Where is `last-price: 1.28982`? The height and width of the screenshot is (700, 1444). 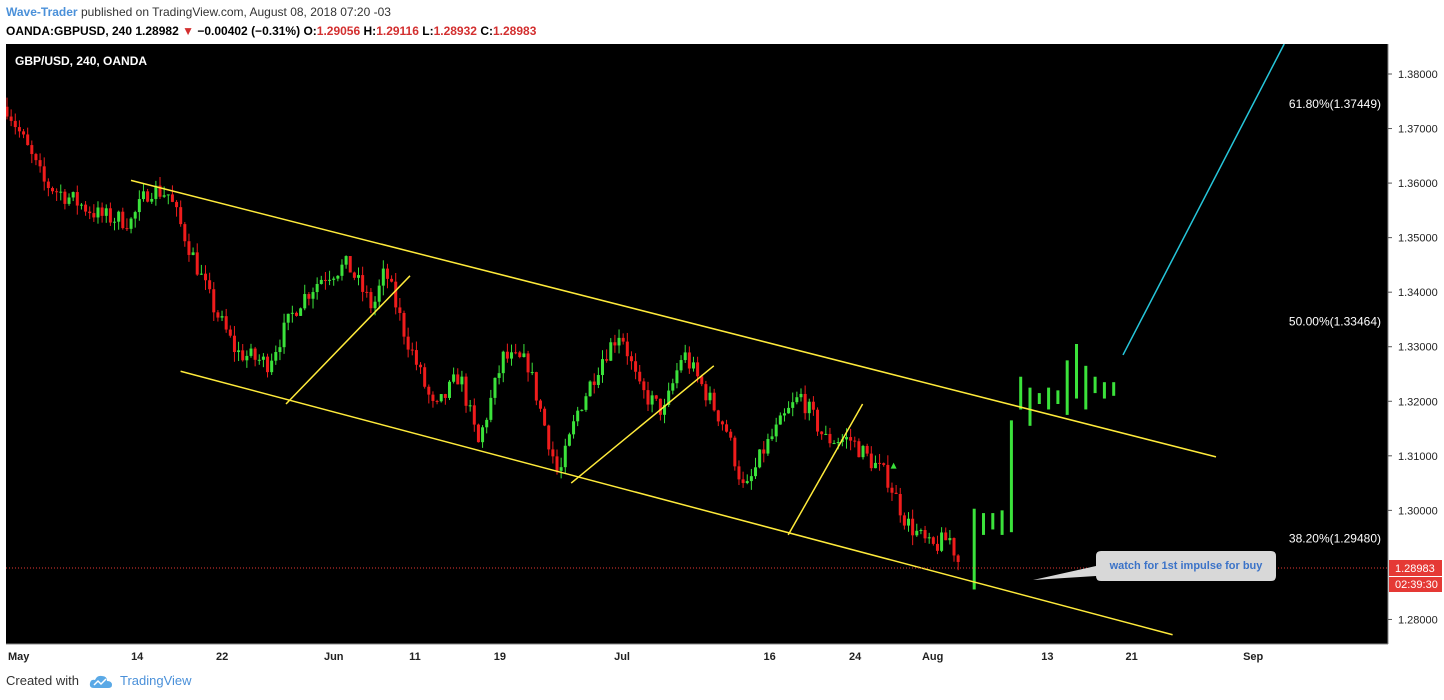 last-price: 1.28982 is located at coordinates (157, 31).